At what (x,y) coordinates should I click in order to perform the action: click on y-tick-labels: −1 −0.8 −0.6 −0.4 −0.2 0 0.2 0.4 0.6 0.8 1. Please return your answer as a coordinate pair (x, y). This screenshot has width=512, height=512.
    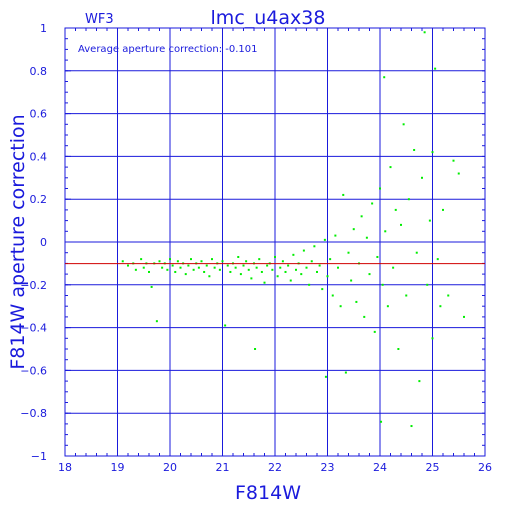
    Looking at the image, I should click on (33, 242).